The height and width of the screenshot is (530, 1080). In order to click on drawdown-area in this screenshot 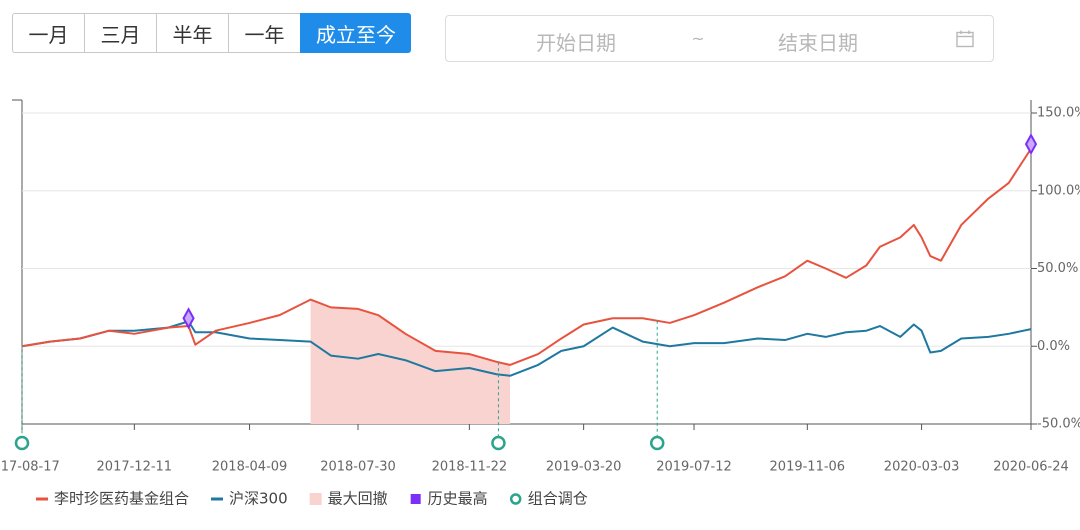, I will do `click(410, 361)`.